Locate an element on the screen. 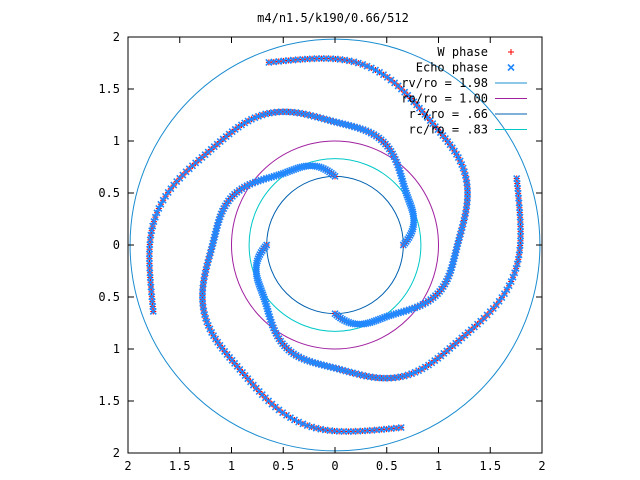 This screenshot has width=640, height=480. y-tick-label: 0 is located at coordinates (116, 245).